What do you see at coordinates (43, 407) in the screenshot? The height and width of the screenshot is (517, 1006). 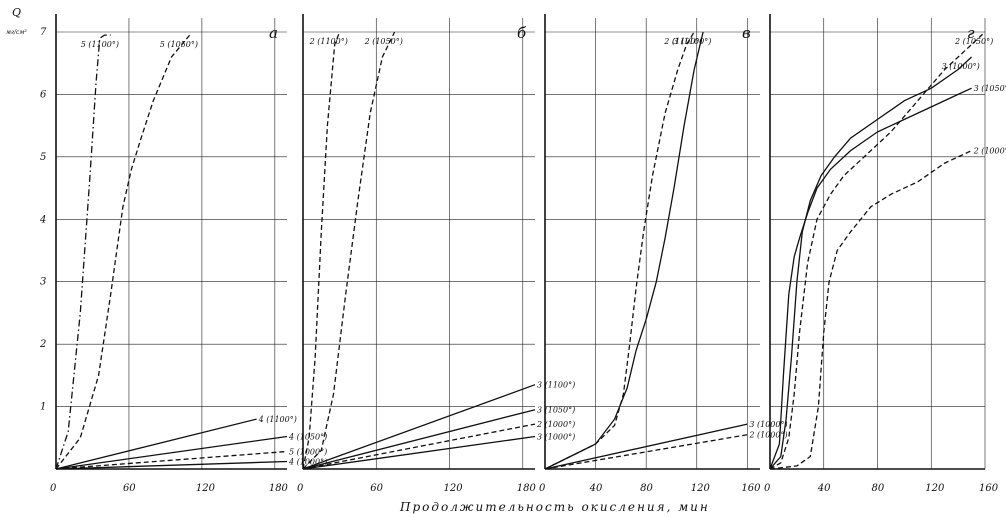 I see `y-tick-label: 1` at bounding box center [43, 407].